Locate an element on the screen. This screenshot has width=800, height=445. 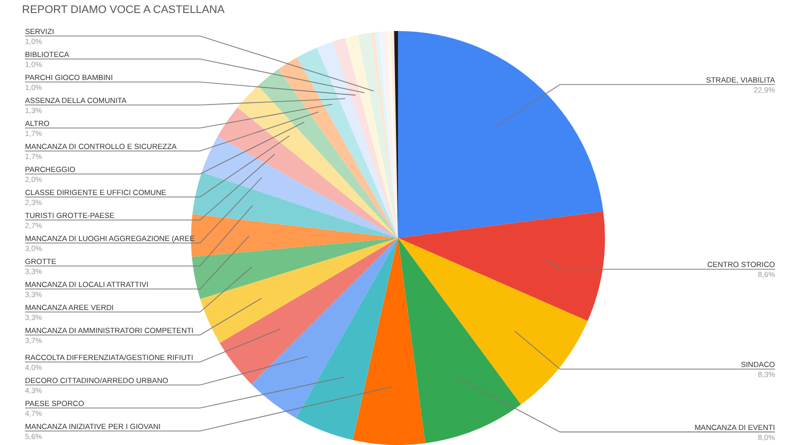
chart-title: REPORT DIAMO VOCE A CASTELLANA is located at coordinates (124, 10).